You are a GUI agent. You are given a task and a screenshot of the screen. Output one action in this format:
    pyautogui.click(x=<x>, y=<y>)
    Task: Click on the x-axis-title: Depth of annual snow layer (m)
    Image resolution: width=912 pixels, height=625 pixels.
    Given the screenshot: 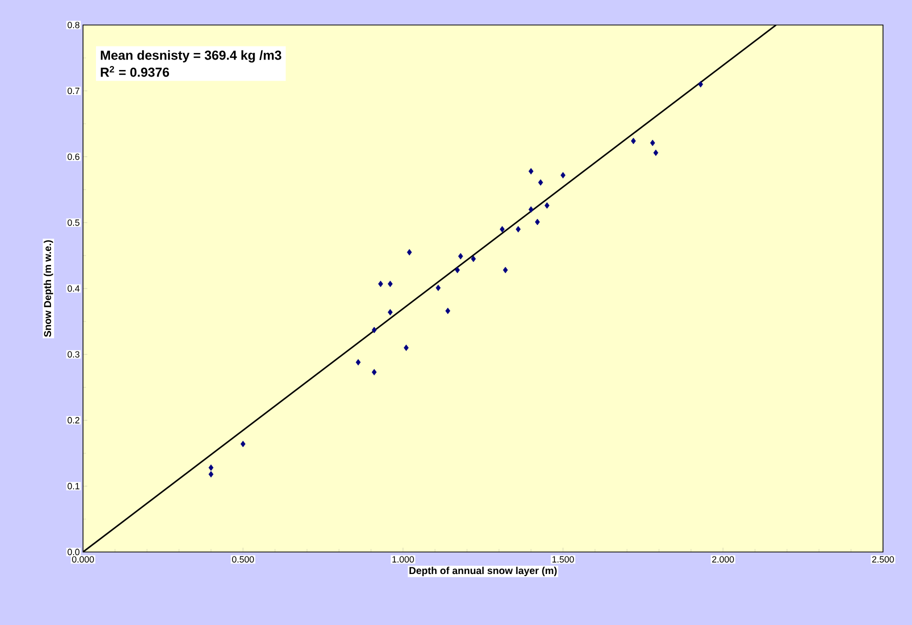 What is the action you would take?
    pyautogui.click(x=483, y=571)
    